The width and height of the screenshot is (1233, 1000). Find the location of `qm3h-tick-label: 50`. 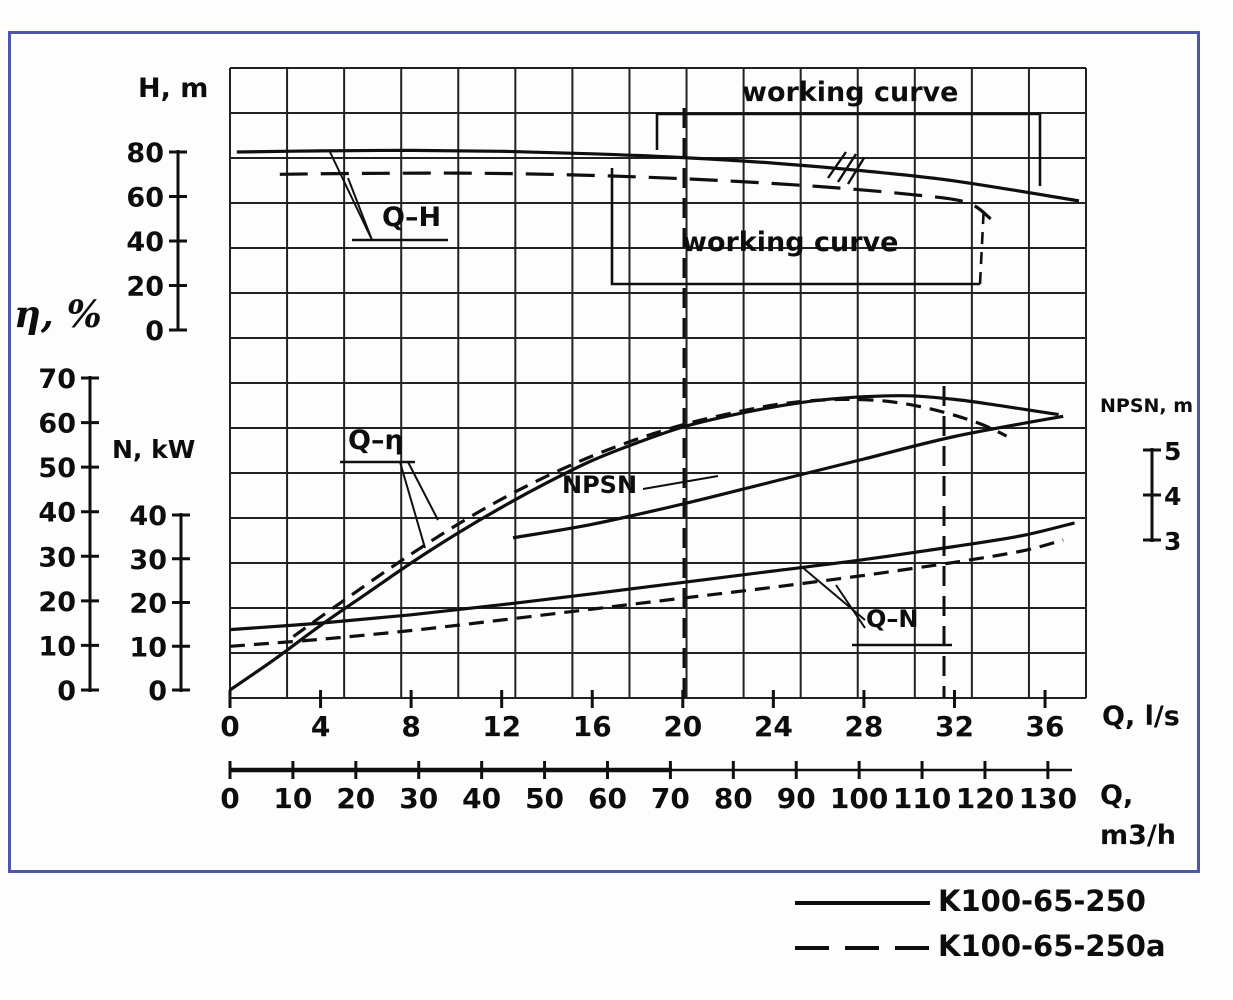

qm3h-tick-label: 50 is located at coordinates (544, 798).